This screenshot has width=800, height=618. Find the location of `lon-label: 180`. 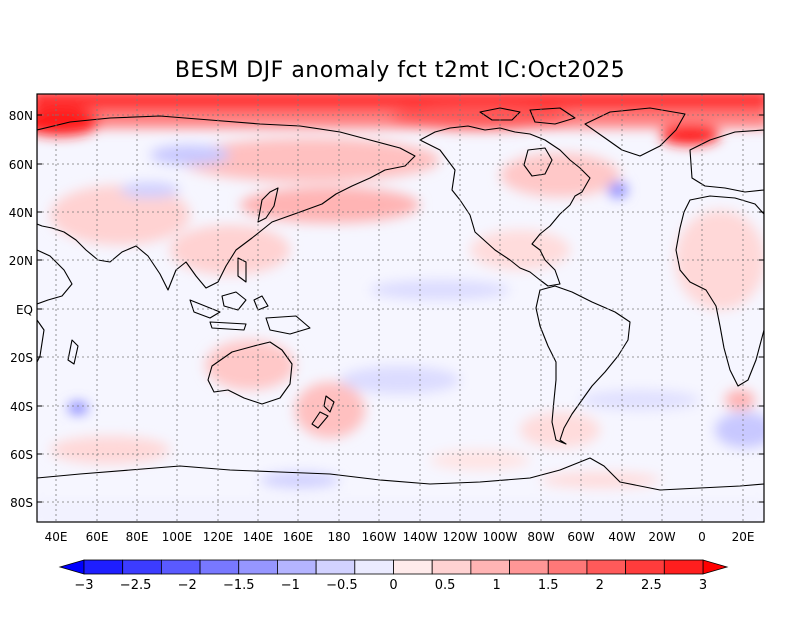

lon-label: 180 is located at coordinates (339, 537).